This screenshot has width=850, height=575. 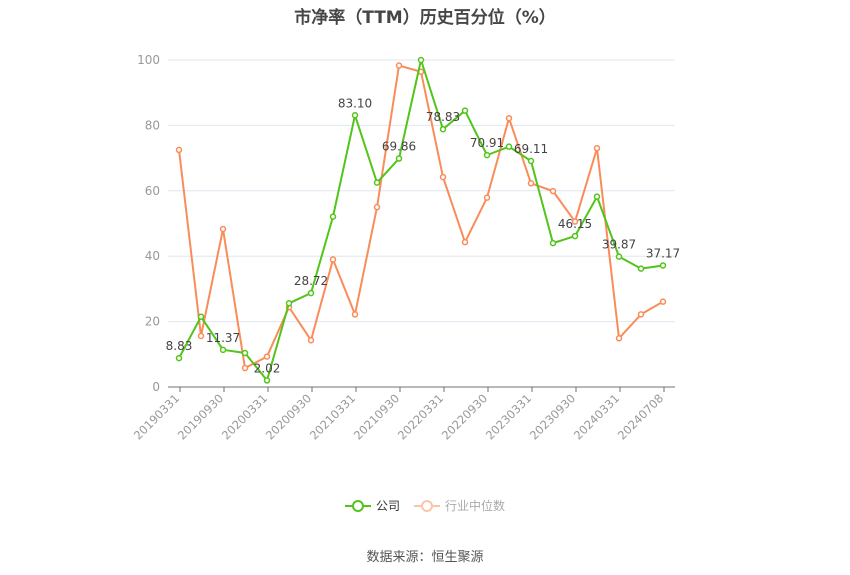 I want to click on x-tick-label: 20240708, so click(x=640, y=416).